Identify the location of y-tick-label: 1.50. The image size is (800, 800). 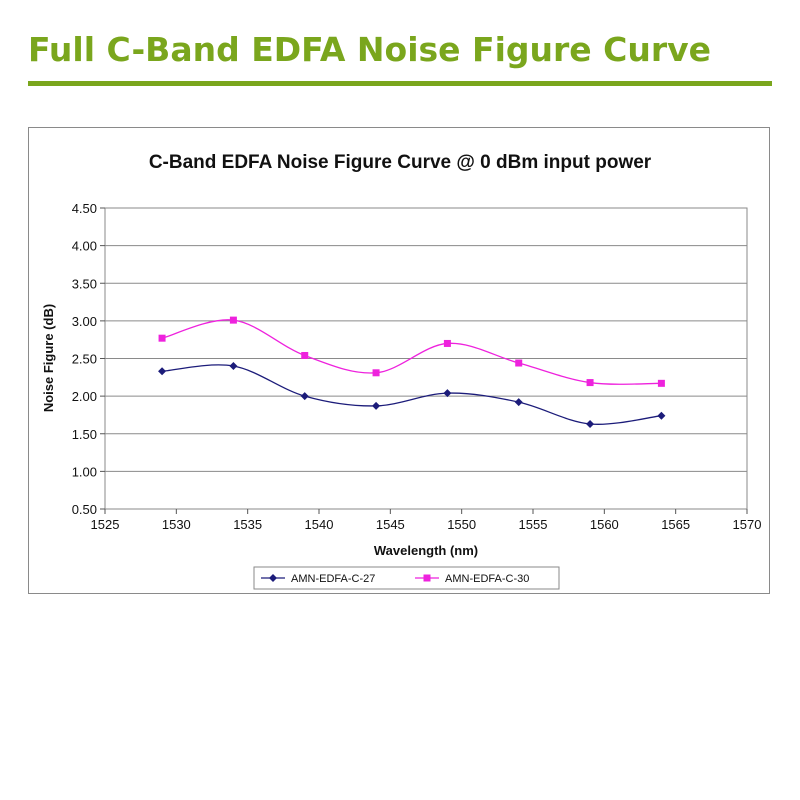
(84, 434).